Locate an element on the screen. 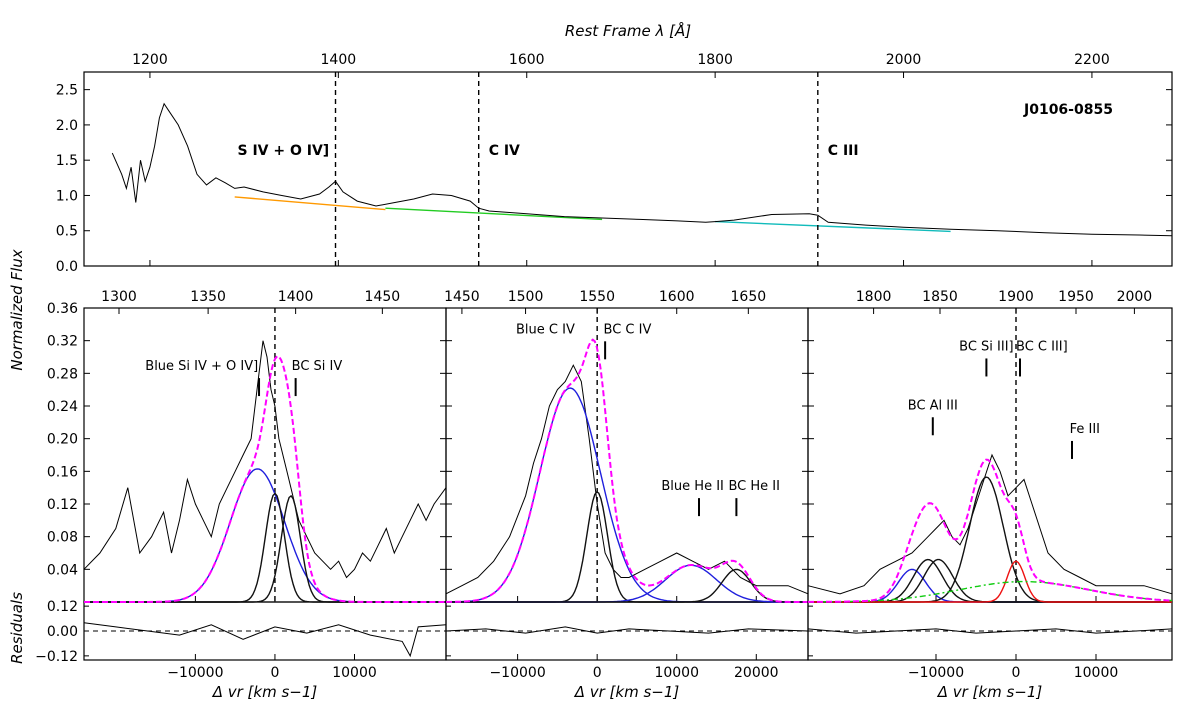 This screenshot has width=1196, height=718. top-x-tick-label: 2200 is located at coordinates (1092, 60).